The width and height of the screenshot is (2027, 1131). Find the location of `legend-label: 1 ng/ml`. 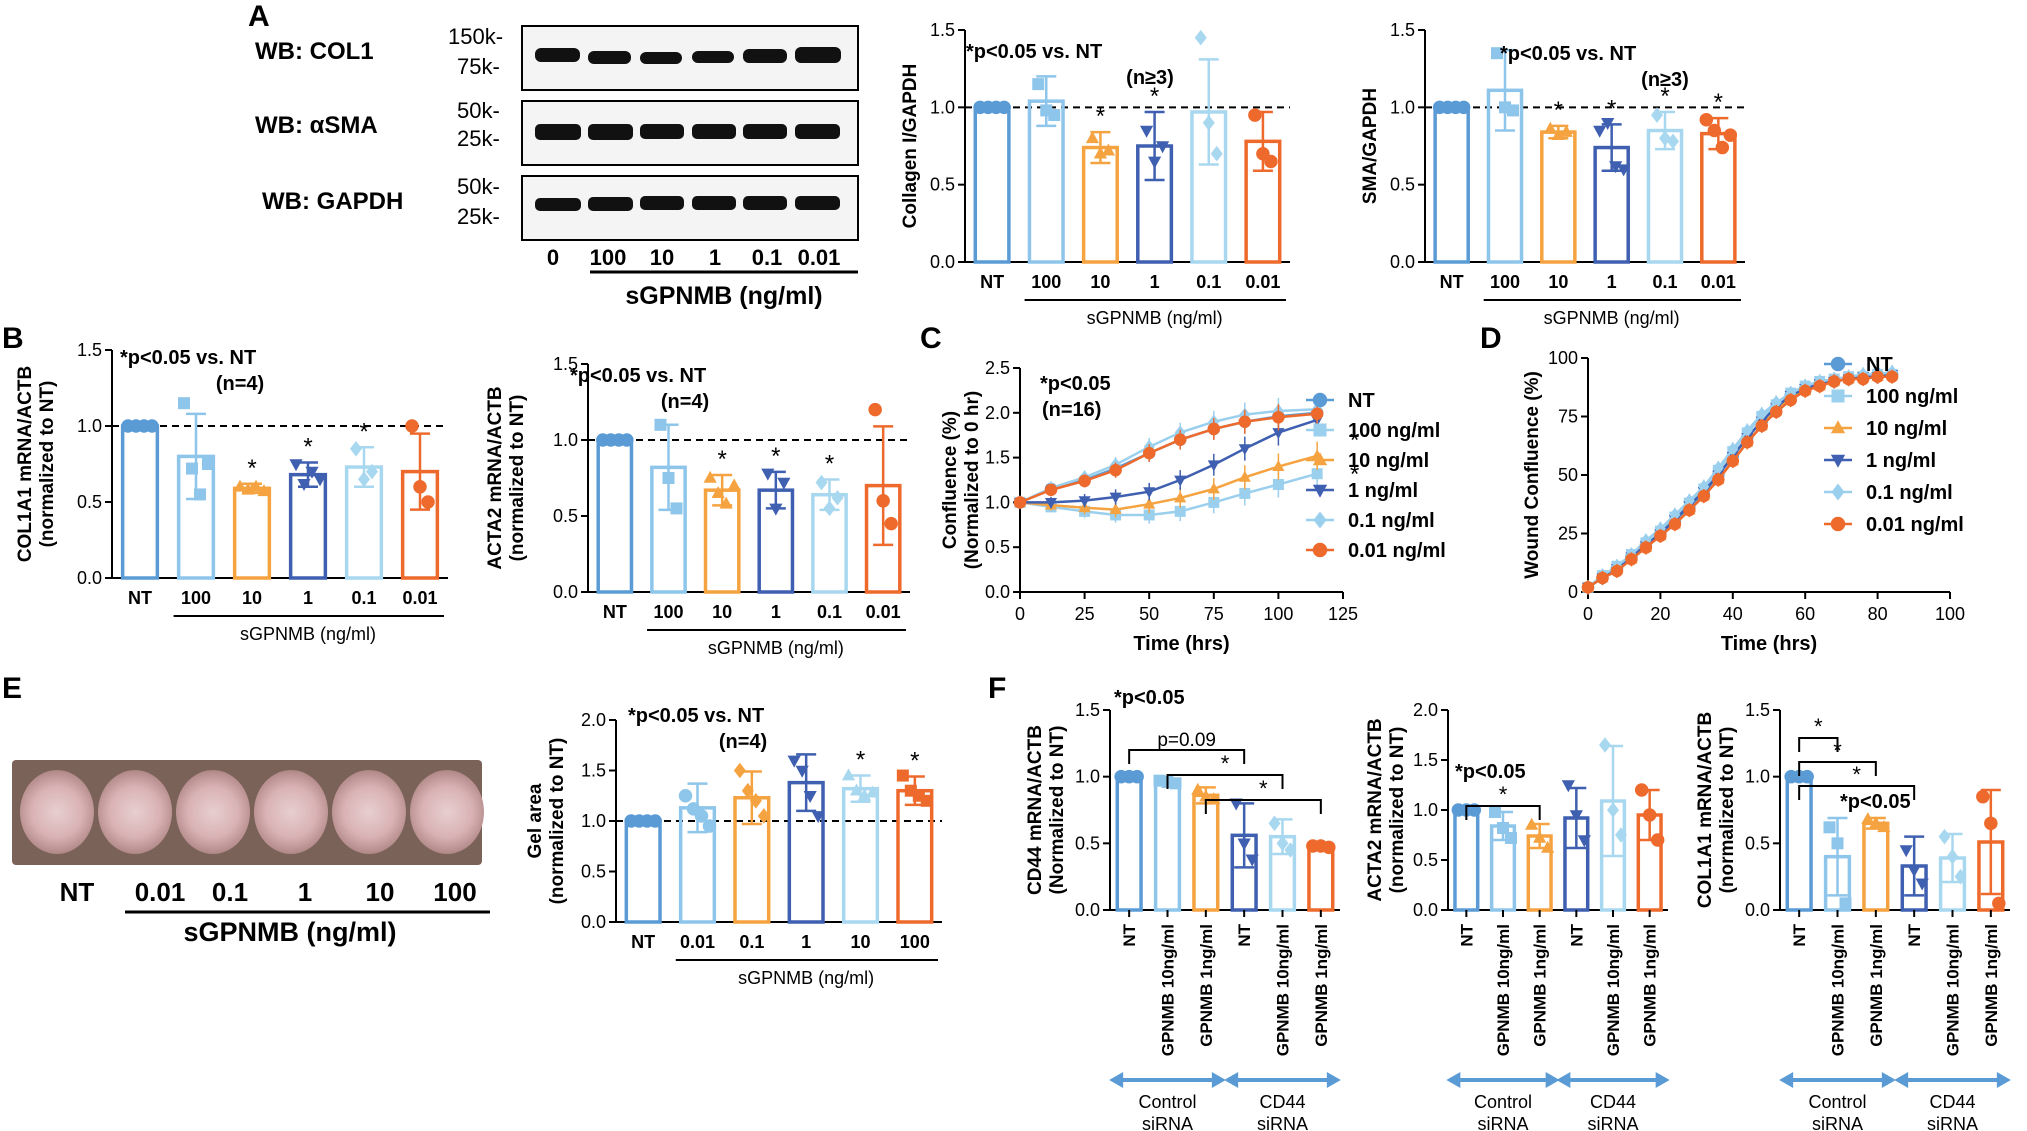

legend-label: 1 ng/ml is located at coordinates (1383, 491).